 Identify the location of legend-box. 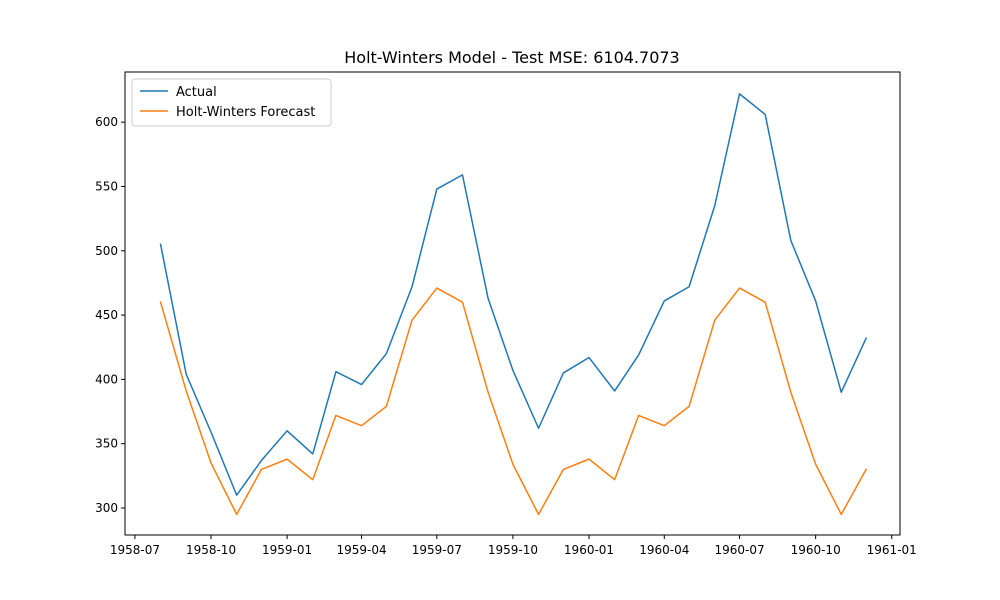
(231, 102).